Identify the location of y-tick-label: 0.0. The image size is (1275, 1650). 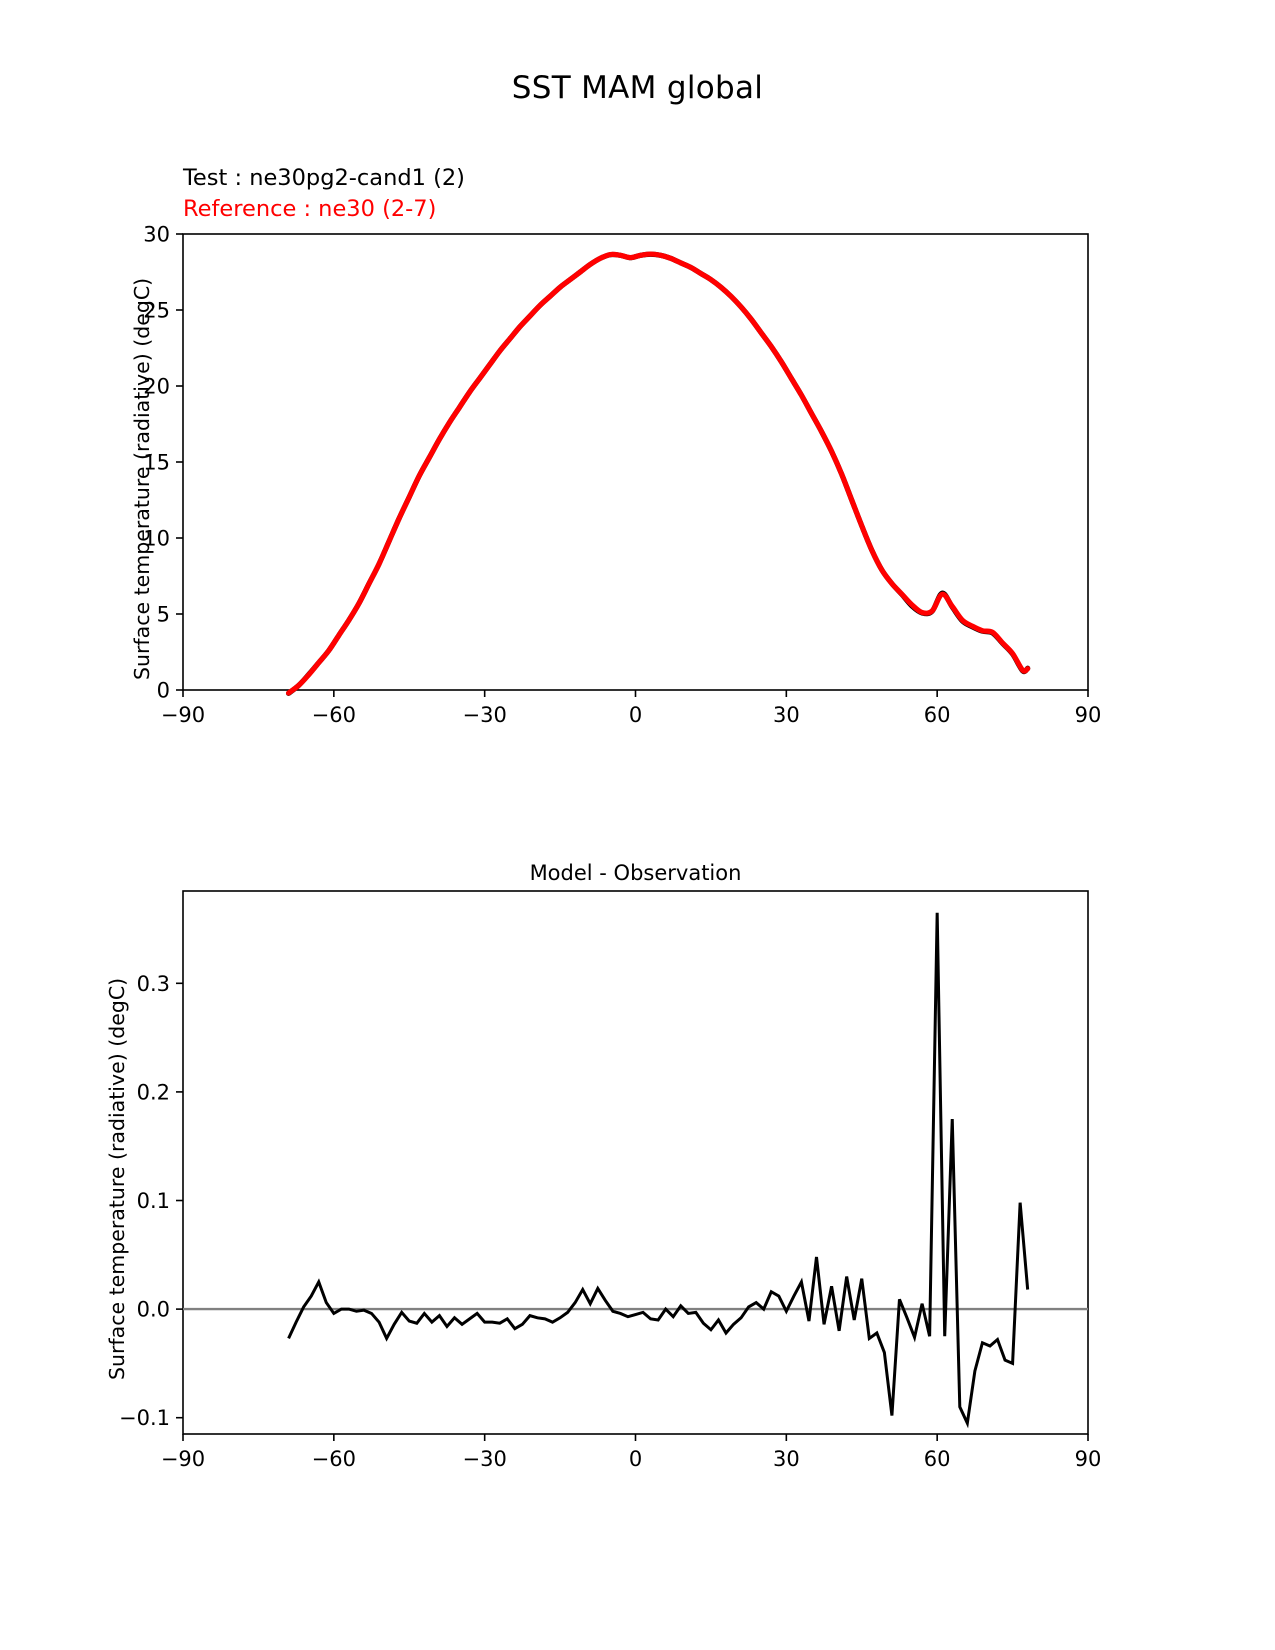
(153, 1310).